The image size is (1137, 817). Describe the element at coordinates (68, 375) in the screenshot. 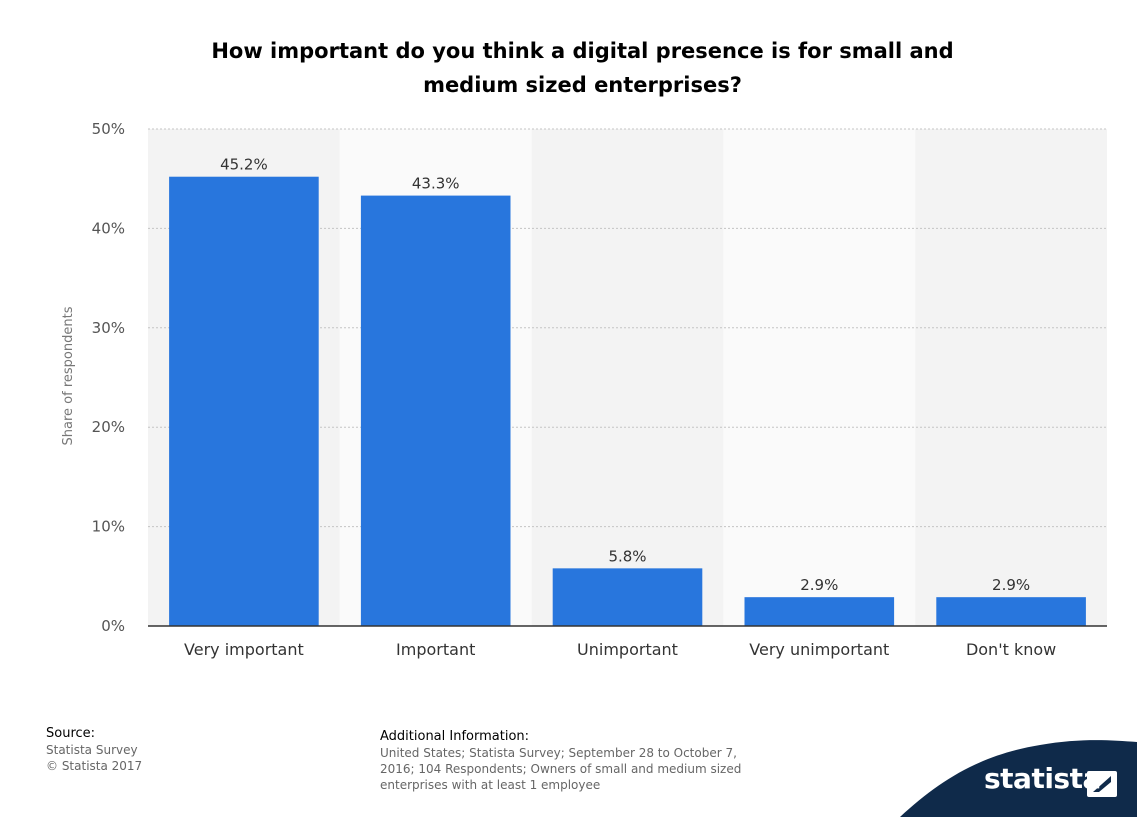

I see `y-axis-label: Share of respondents` at that location.